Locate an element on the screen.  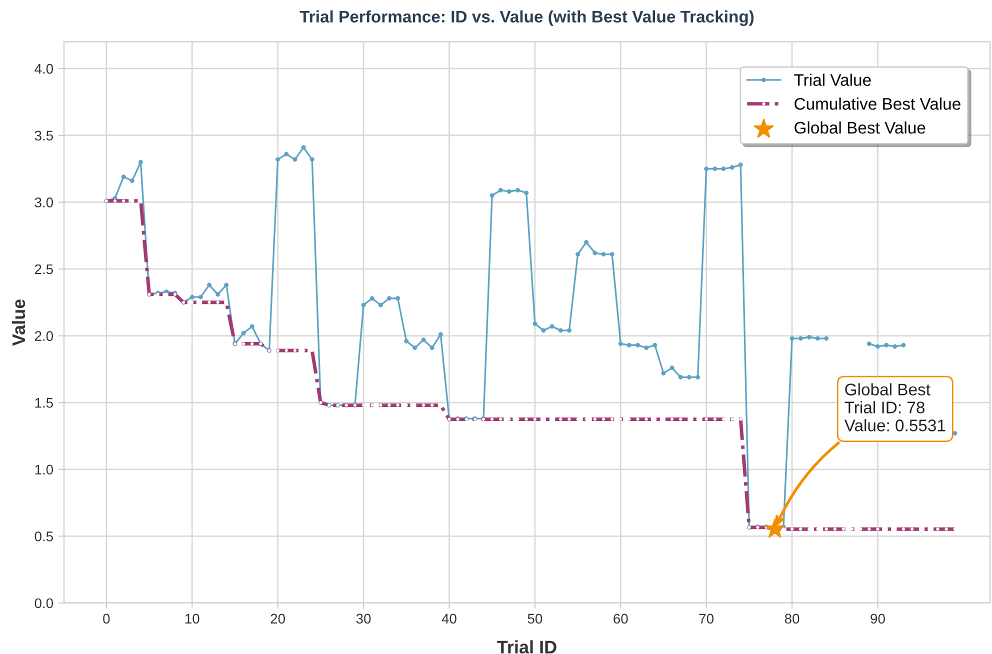
y-tick-label: 0.5 is located at coordinates (43, 537).